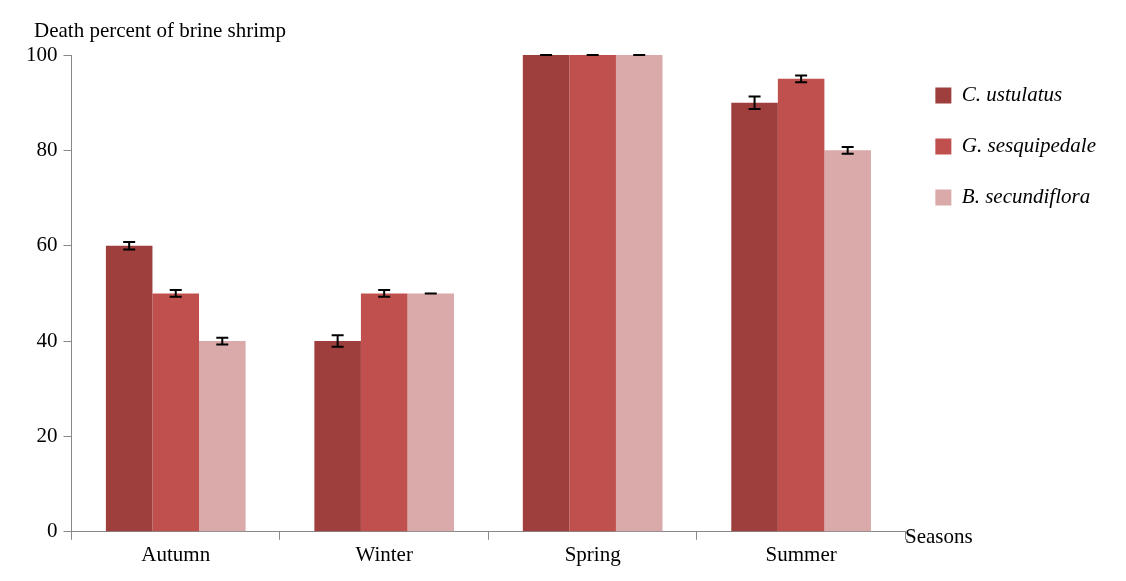 The height and width of the screenshot is (581, 1126). What do you see at coordinates (1026, 196) in the screenshot?
I see `legend-label: B. secundiflora` at bounding box center [1026, 196].